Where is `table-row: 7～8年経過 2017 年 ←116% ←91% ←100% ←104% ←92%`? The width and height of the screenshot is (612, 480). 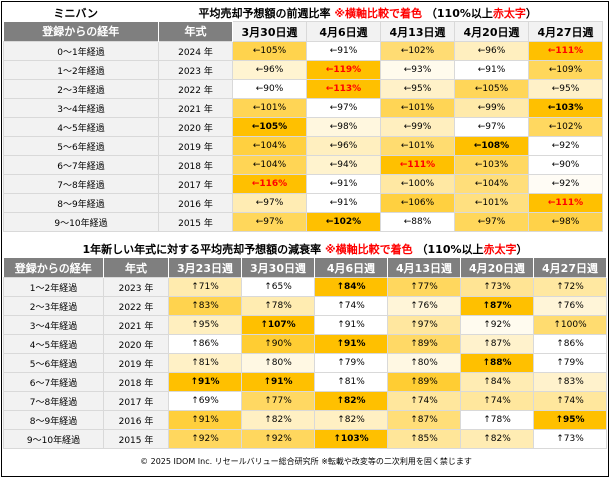 table-row: 7～8年経過 2017 年 ←116% ←91% ←100% ←104% ←92% is located at coordinates (303, 184).